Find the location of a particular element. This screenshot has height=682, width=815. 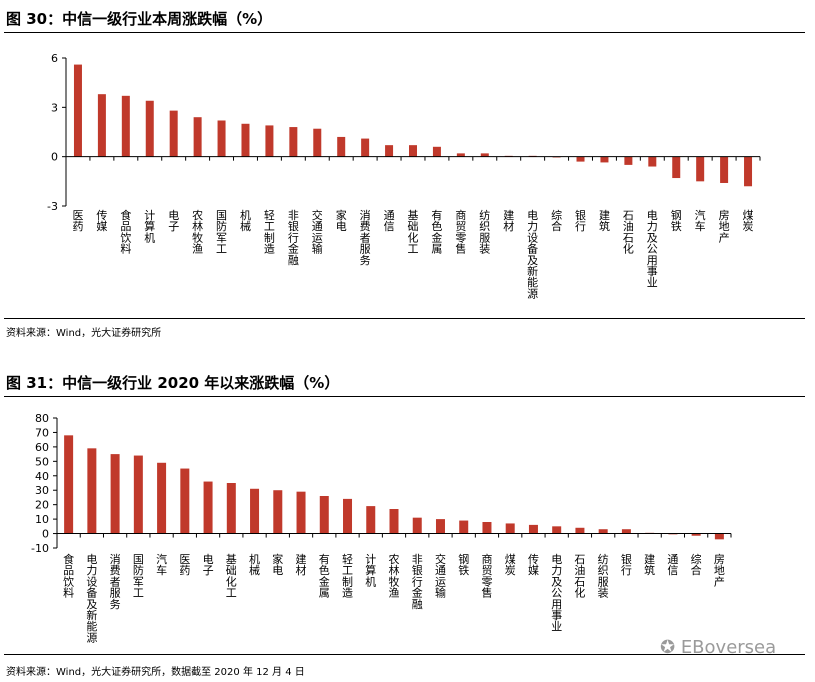

x-tick-label: 电力及公用事业 is located at coordinates (652, 249).